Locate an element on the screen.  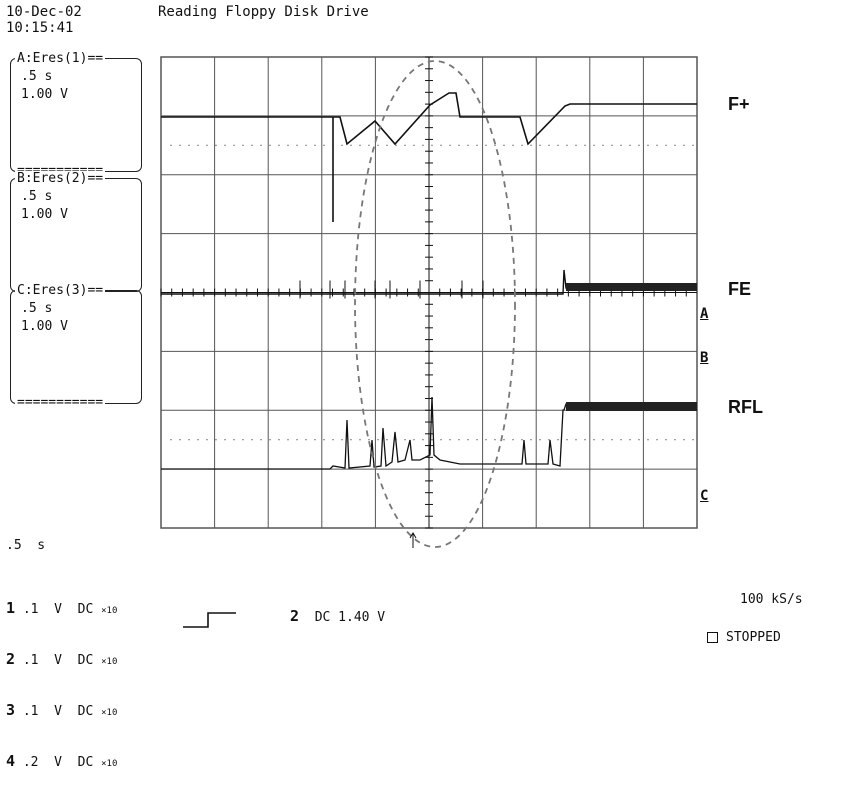
trace-c-timebase: .5 s is located at coordinates (37, 308).